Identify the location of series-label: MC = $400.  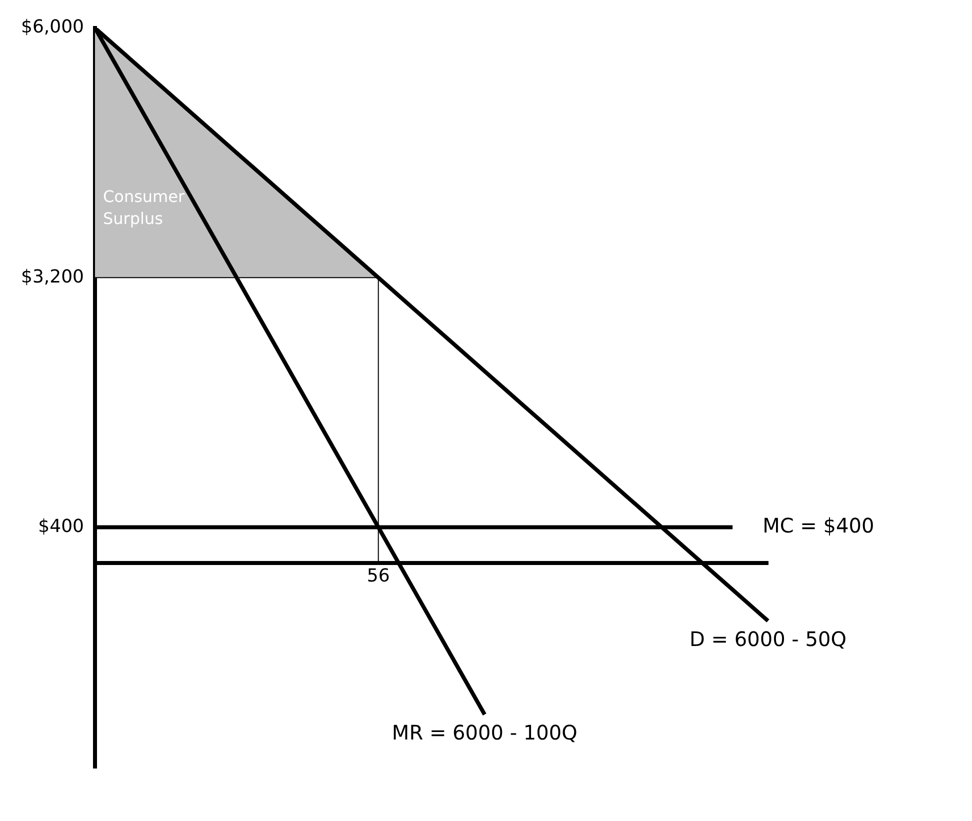
(818, 525).